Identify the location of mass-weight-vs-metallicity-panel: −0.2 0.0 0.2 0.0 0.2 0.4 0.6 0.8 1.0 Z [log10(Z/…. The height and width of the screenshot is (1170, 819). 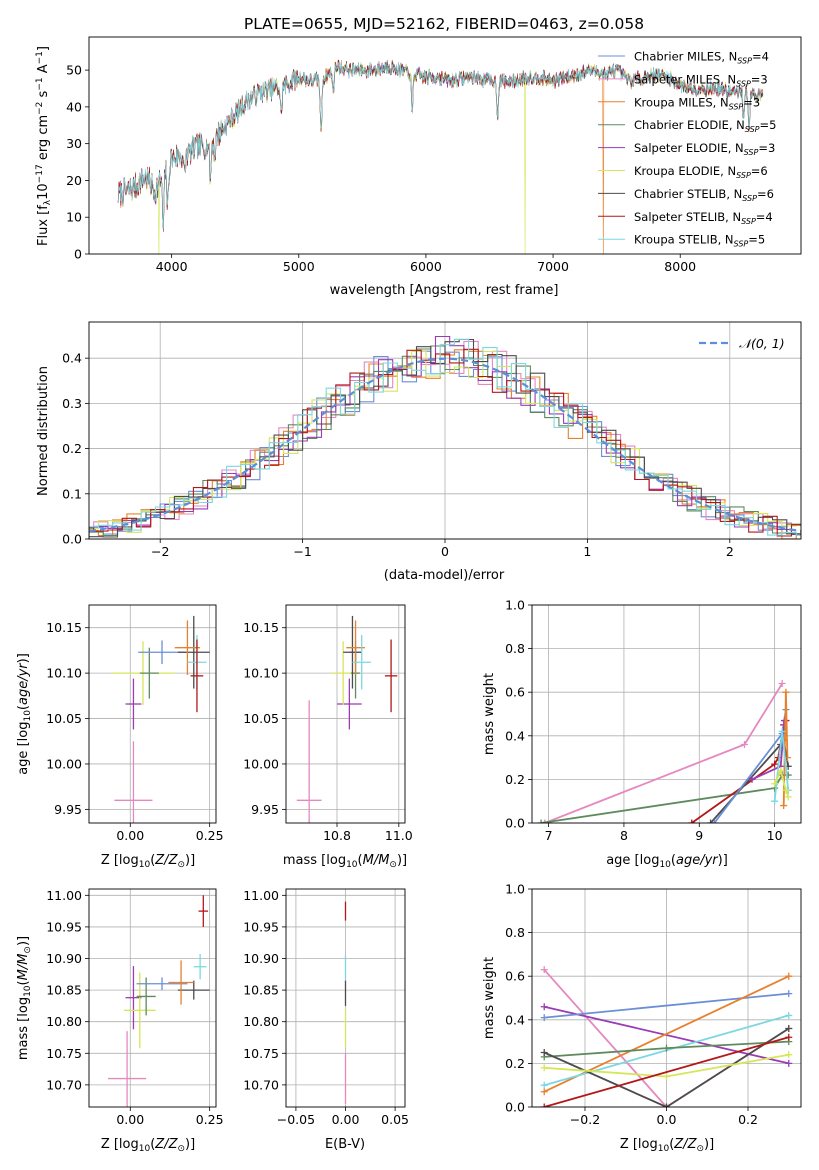
(642, 1018).